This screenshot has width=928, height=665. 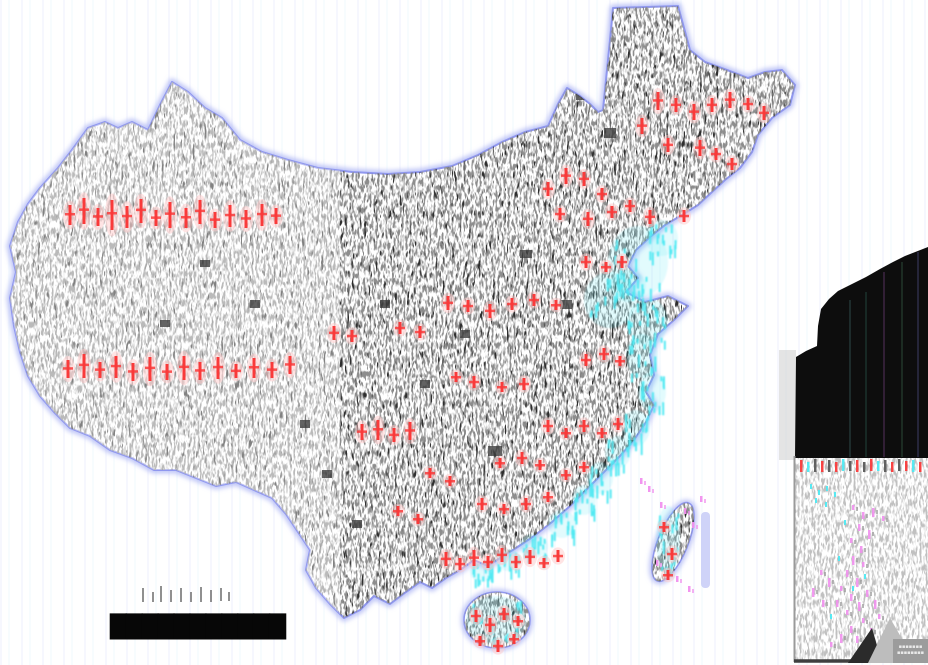 I want to click on magenta-labels, so click(x=673, y=535).